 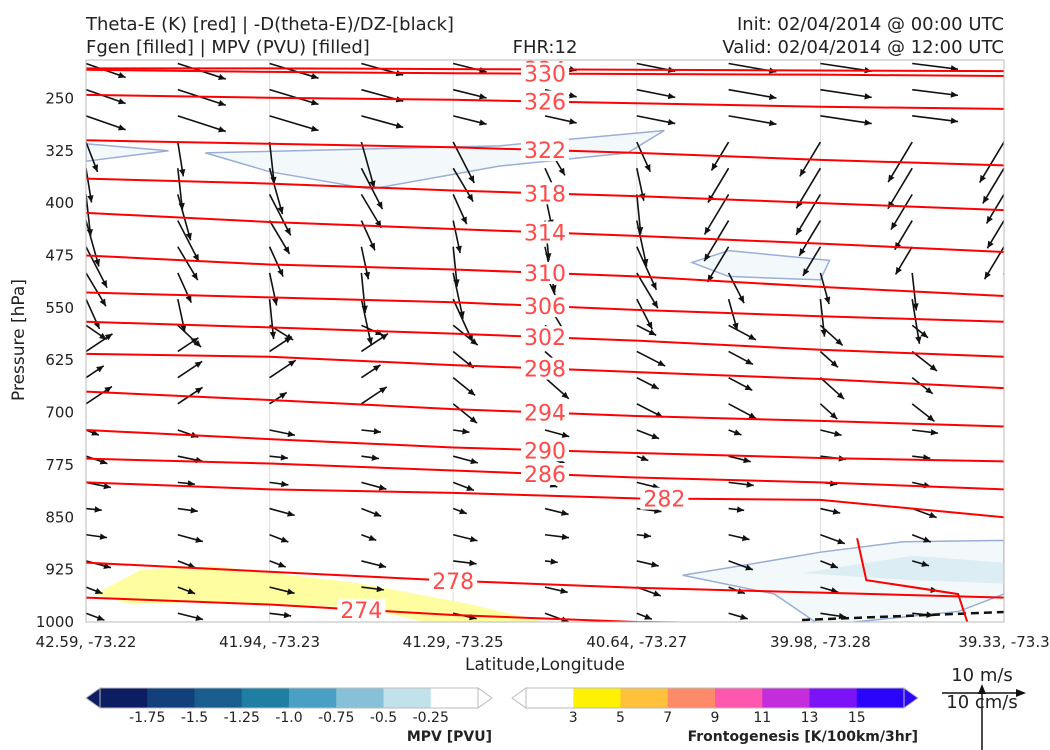 What do you see at coordinates (194, 718) in the screenshot?
I see `mpv-colorbar-tick-label: -1.5` at bounding box center [194, 718].